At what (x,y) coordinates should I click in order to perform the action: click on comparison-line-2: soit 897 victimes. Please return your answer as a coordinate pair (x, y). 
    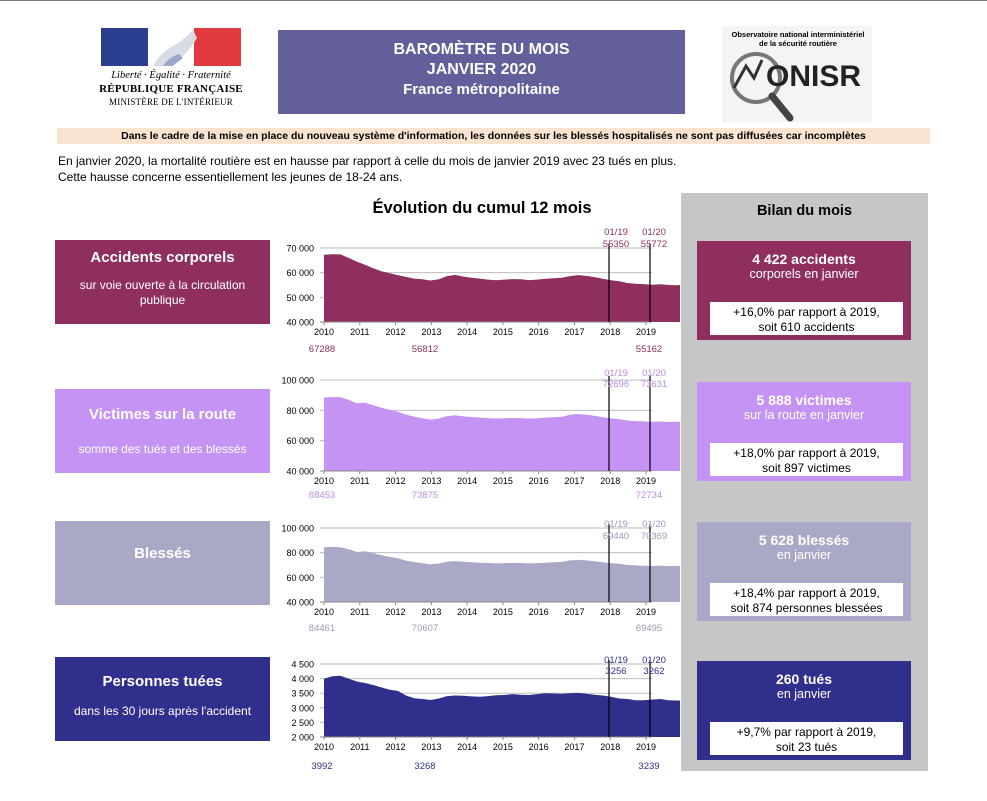
    Looking at the image, I should click on (806, 467).